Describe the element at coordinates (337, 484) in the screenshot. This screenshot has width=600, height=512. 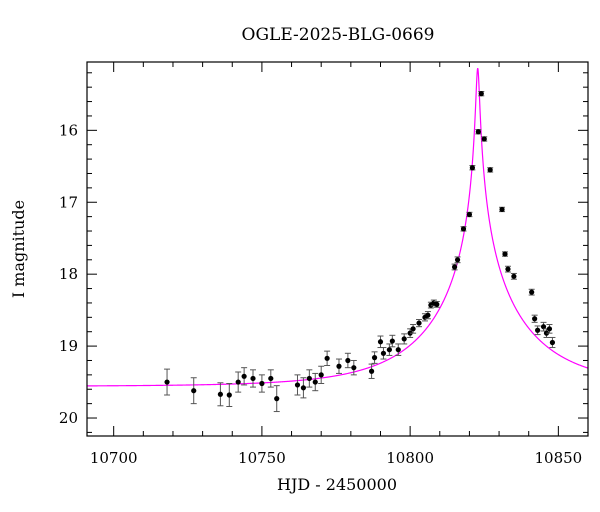
I see `x-axis-label: HJD - 2450000` at that location.